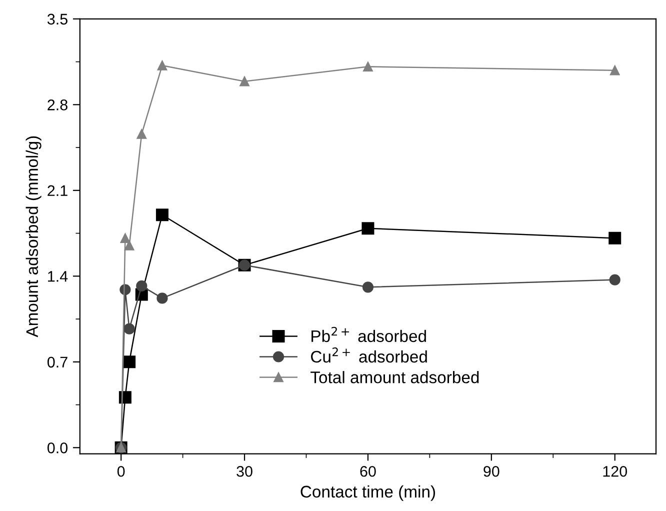  Describe the element at coordinates (369, 355) in the screenshot. I see `legend-label: Cu$^{2+}$ adsorbed` at that location.